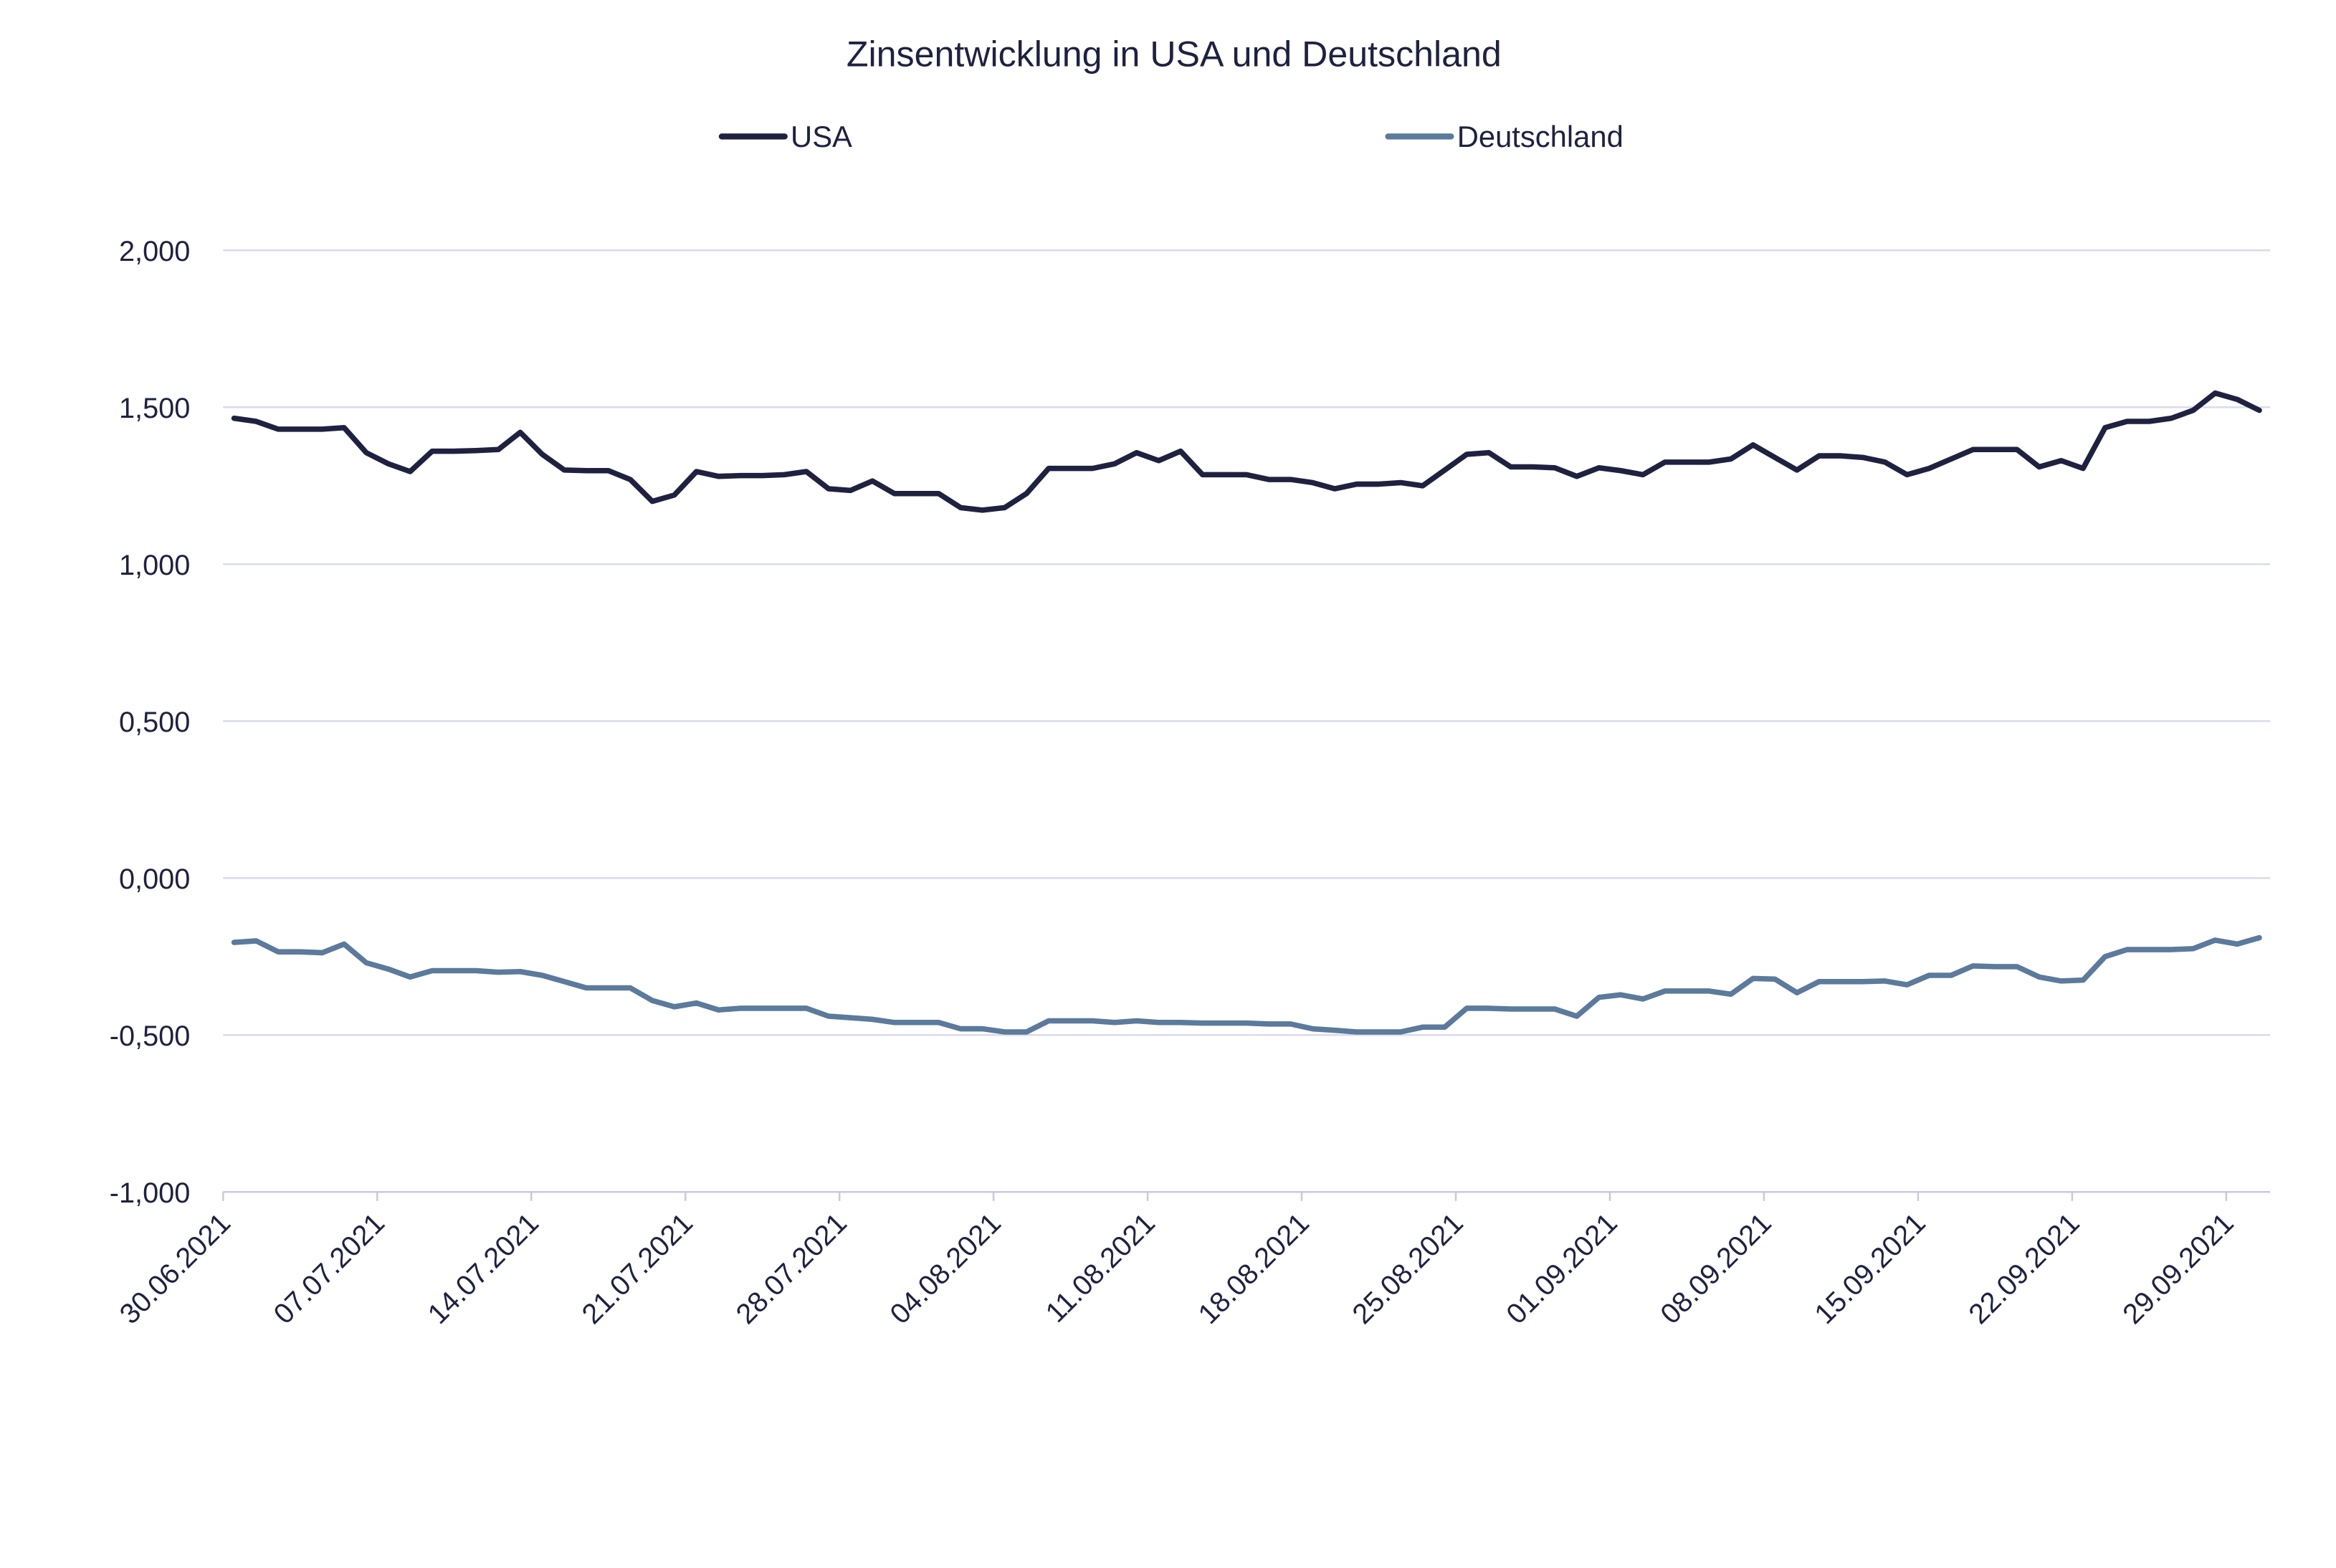 The height and width of the screenshot is (1568, 2336). What do you see at coordinates (151, 1193) in the screenshot?
I see `y-tick-label: -1,000` at bounding box center [151, 1193].